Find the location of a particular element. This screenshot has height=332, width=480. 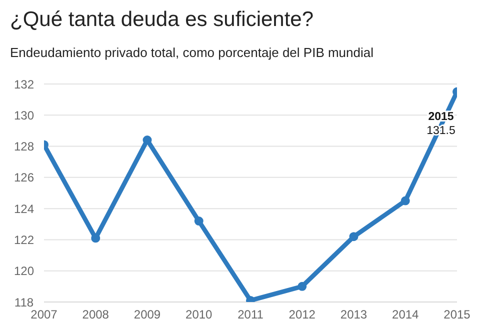

y-tick-label: 122 is located at coordinates (24, 239).